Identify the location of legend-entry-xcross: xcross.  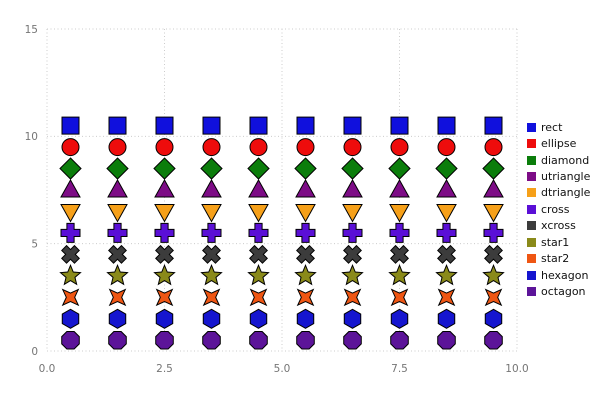
(558, 226).